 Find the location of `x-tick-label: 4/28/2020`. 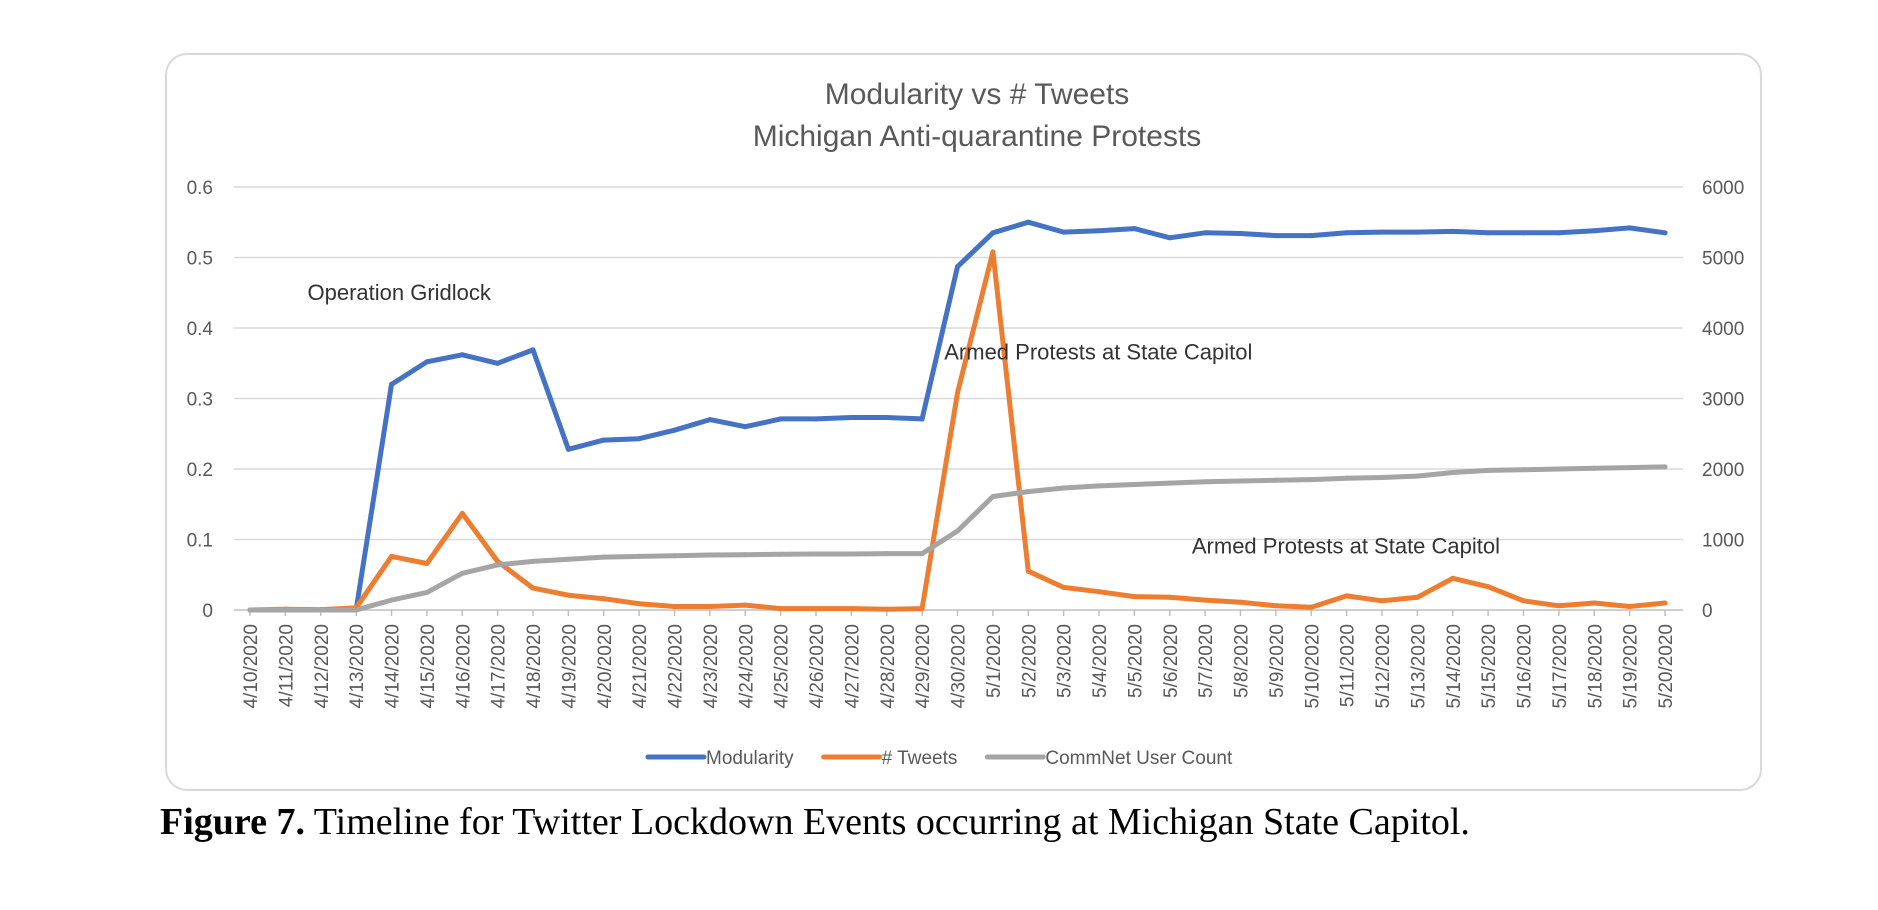

x-tick-label: 4/28/2020 is located at coordinates (888, 666).